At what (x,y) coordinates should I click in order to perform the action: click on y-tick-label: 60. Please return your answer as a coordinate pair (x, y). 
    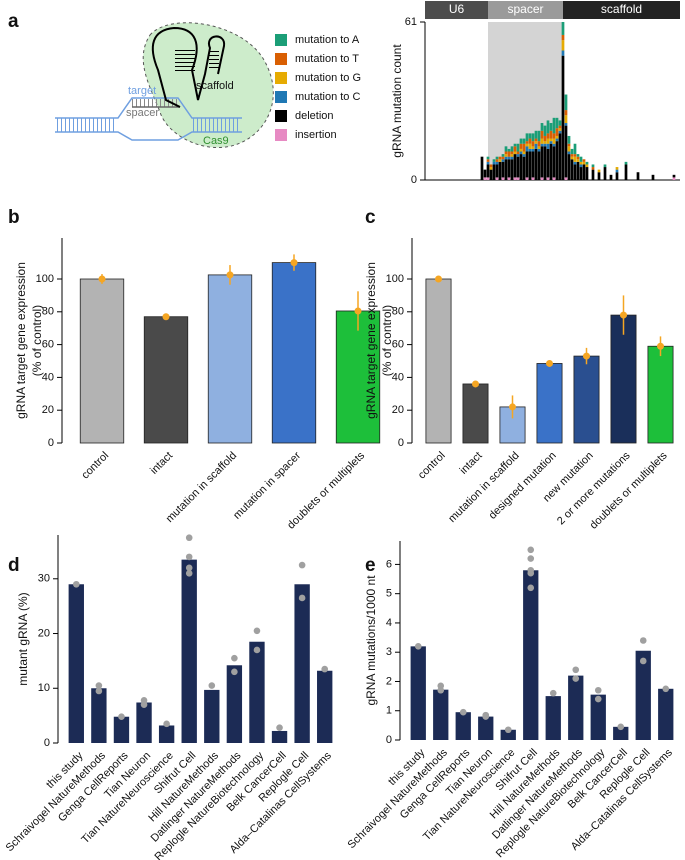
    Looking at the image, I should click on (48, 345).